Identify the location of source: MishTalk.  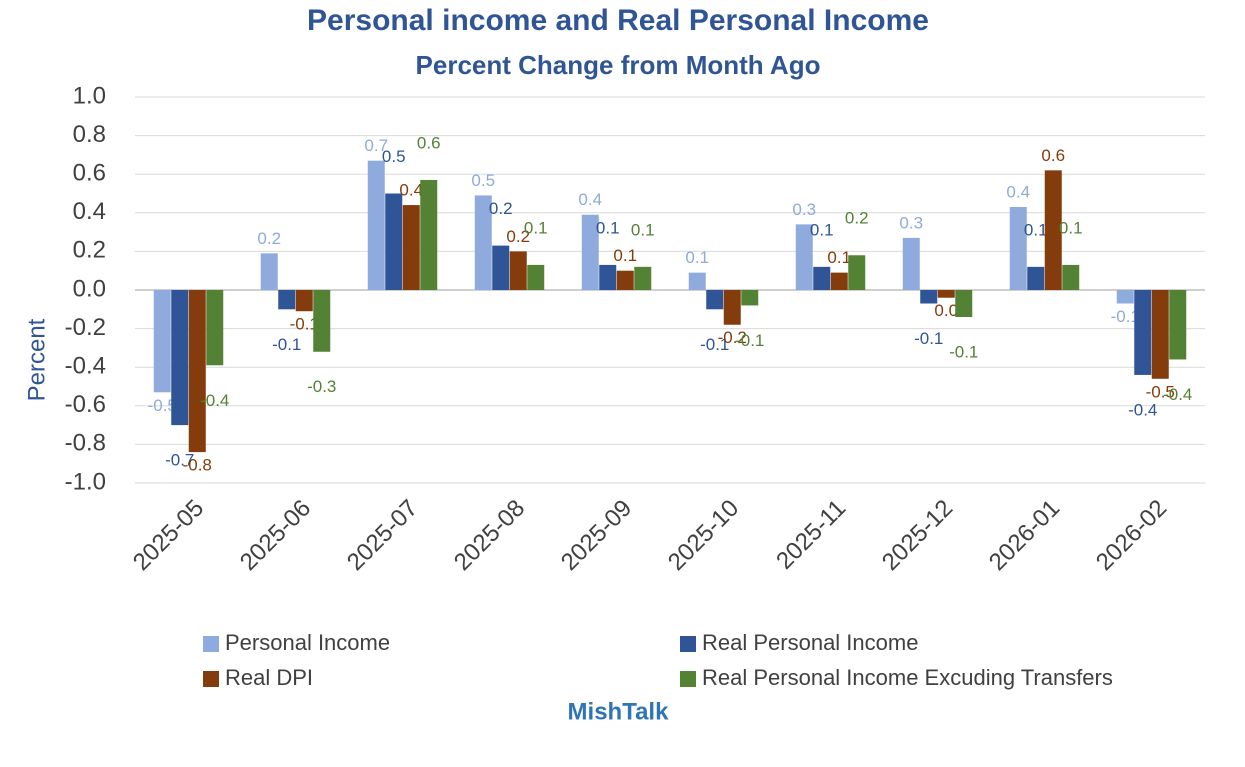
(619, 711).